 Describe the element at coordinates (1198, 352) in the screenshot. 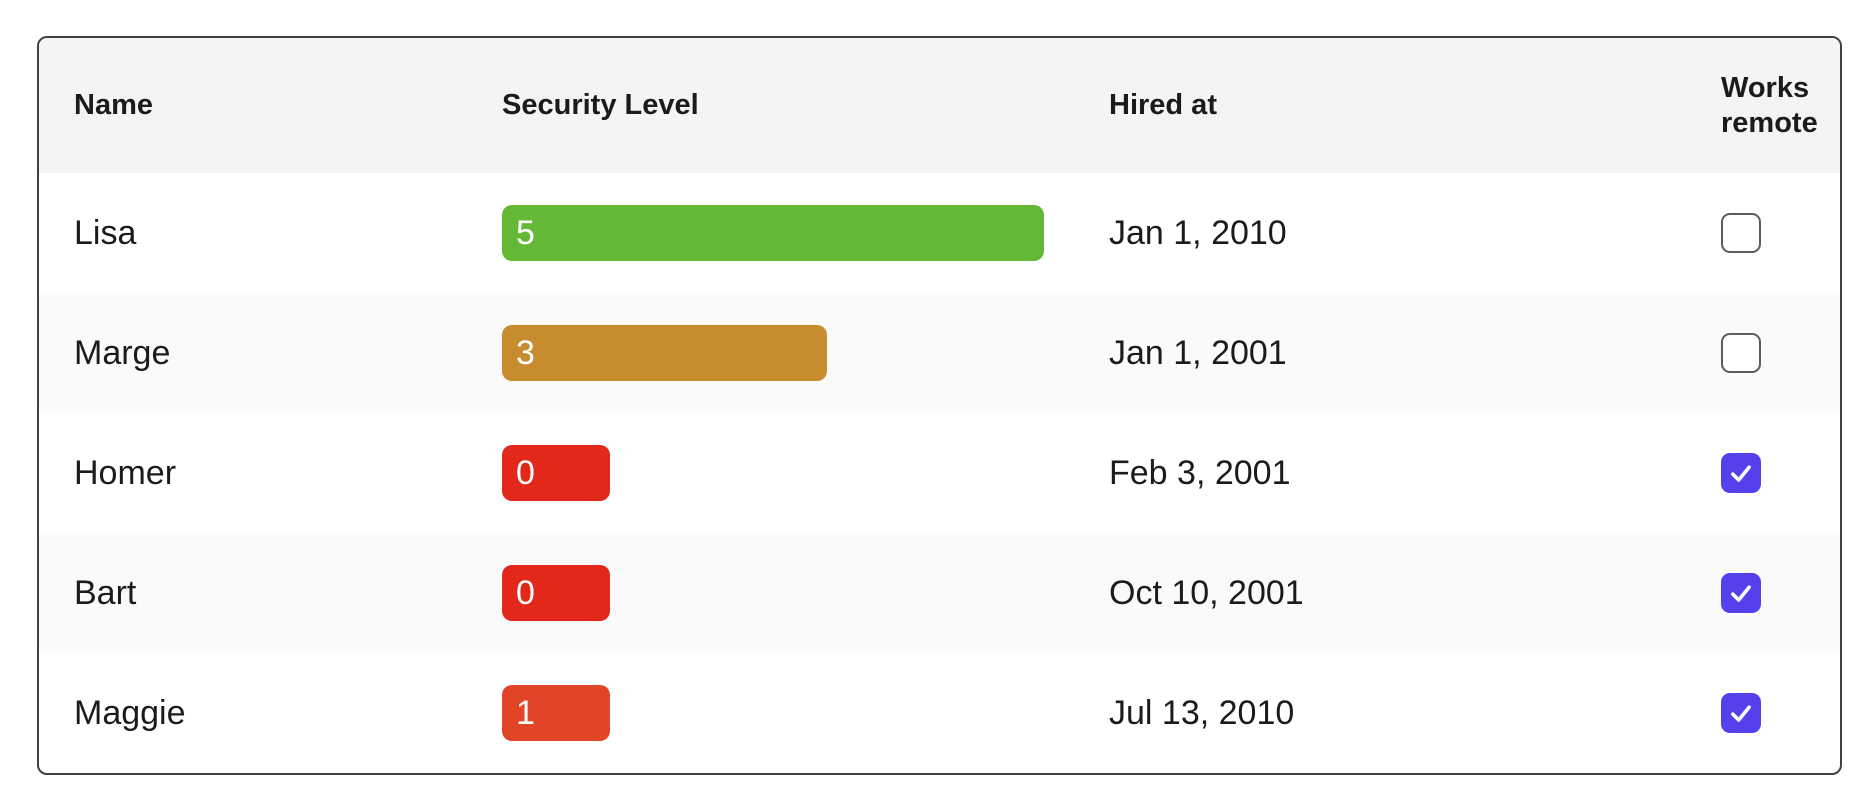

I see `hired-at-date: Jan 1, 2001` at that location.